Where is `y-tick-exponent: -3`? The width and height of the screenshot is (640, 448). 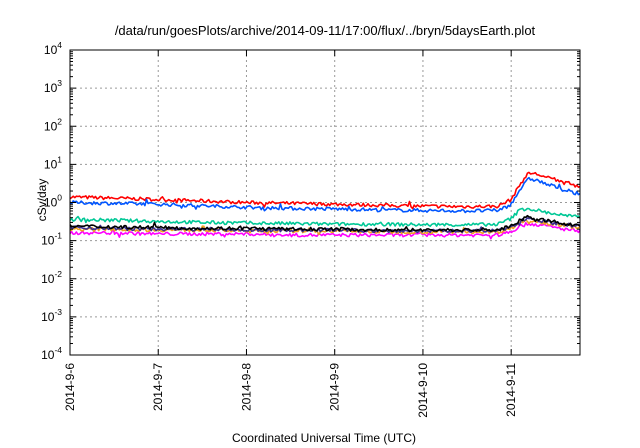 y-tick-exponent: -3 is located at coordinates (58, 312).